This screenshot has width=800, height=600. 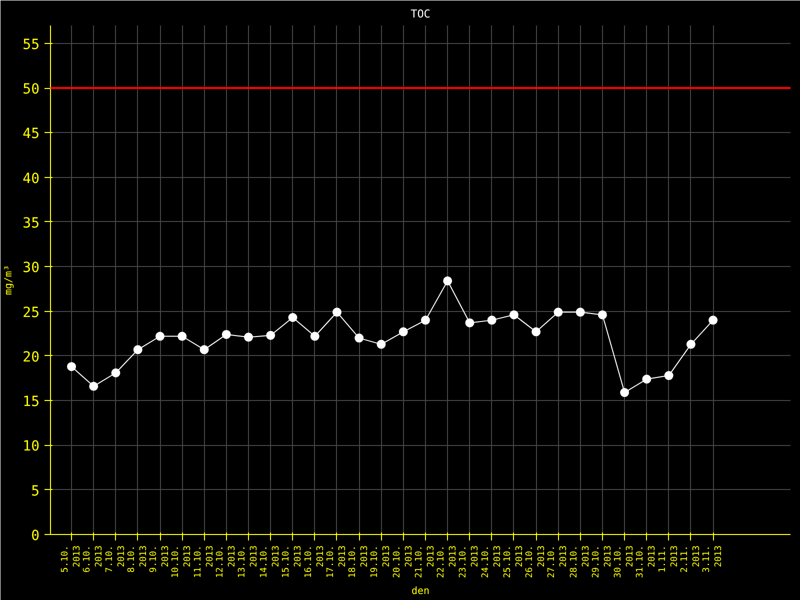 I want to click on x-tick-label: 25.10. 2013, so click(x=513, y=561).